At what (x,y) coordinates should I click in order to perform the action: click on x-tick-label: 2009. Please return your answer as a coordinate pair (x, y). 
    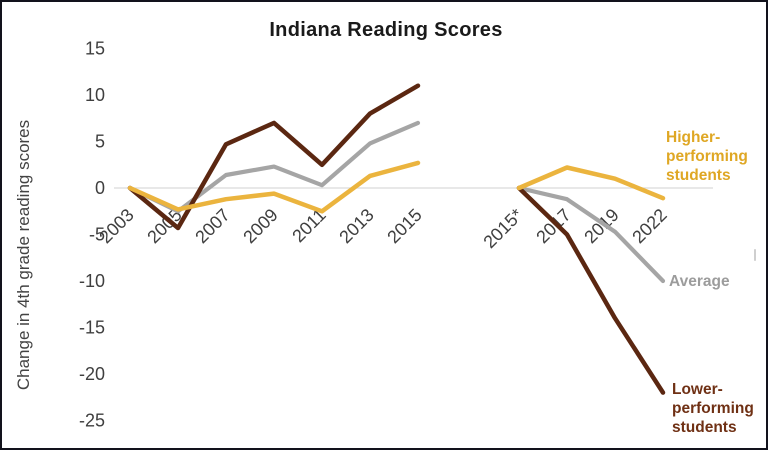
    Looking at the image, I should click on (260, 226).